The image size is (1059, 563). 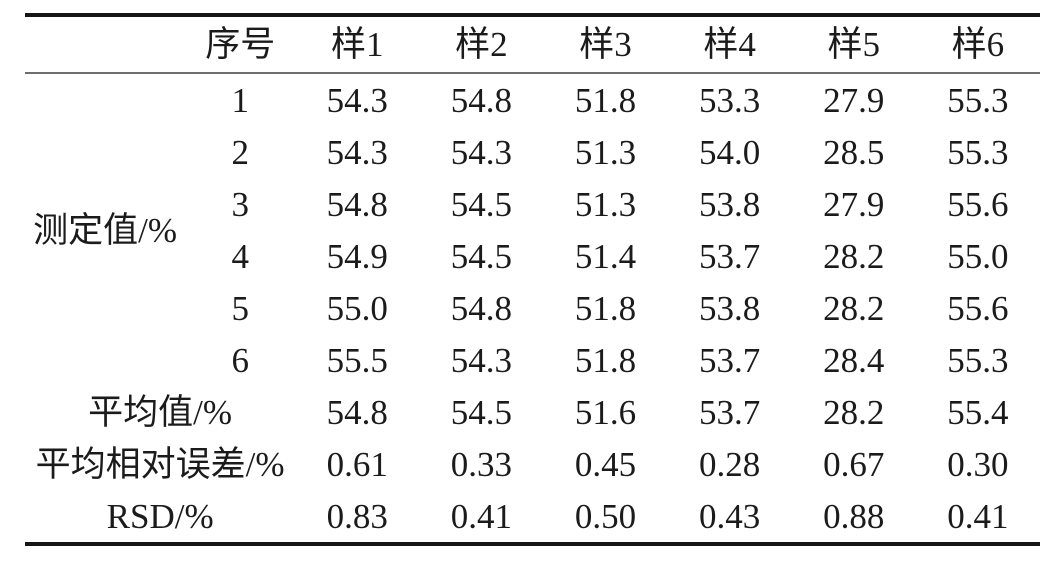 What do you see at coordinates (240, 360) in the screenshot?
I see `serial-cell: 6` at bounding box center [240, 360].